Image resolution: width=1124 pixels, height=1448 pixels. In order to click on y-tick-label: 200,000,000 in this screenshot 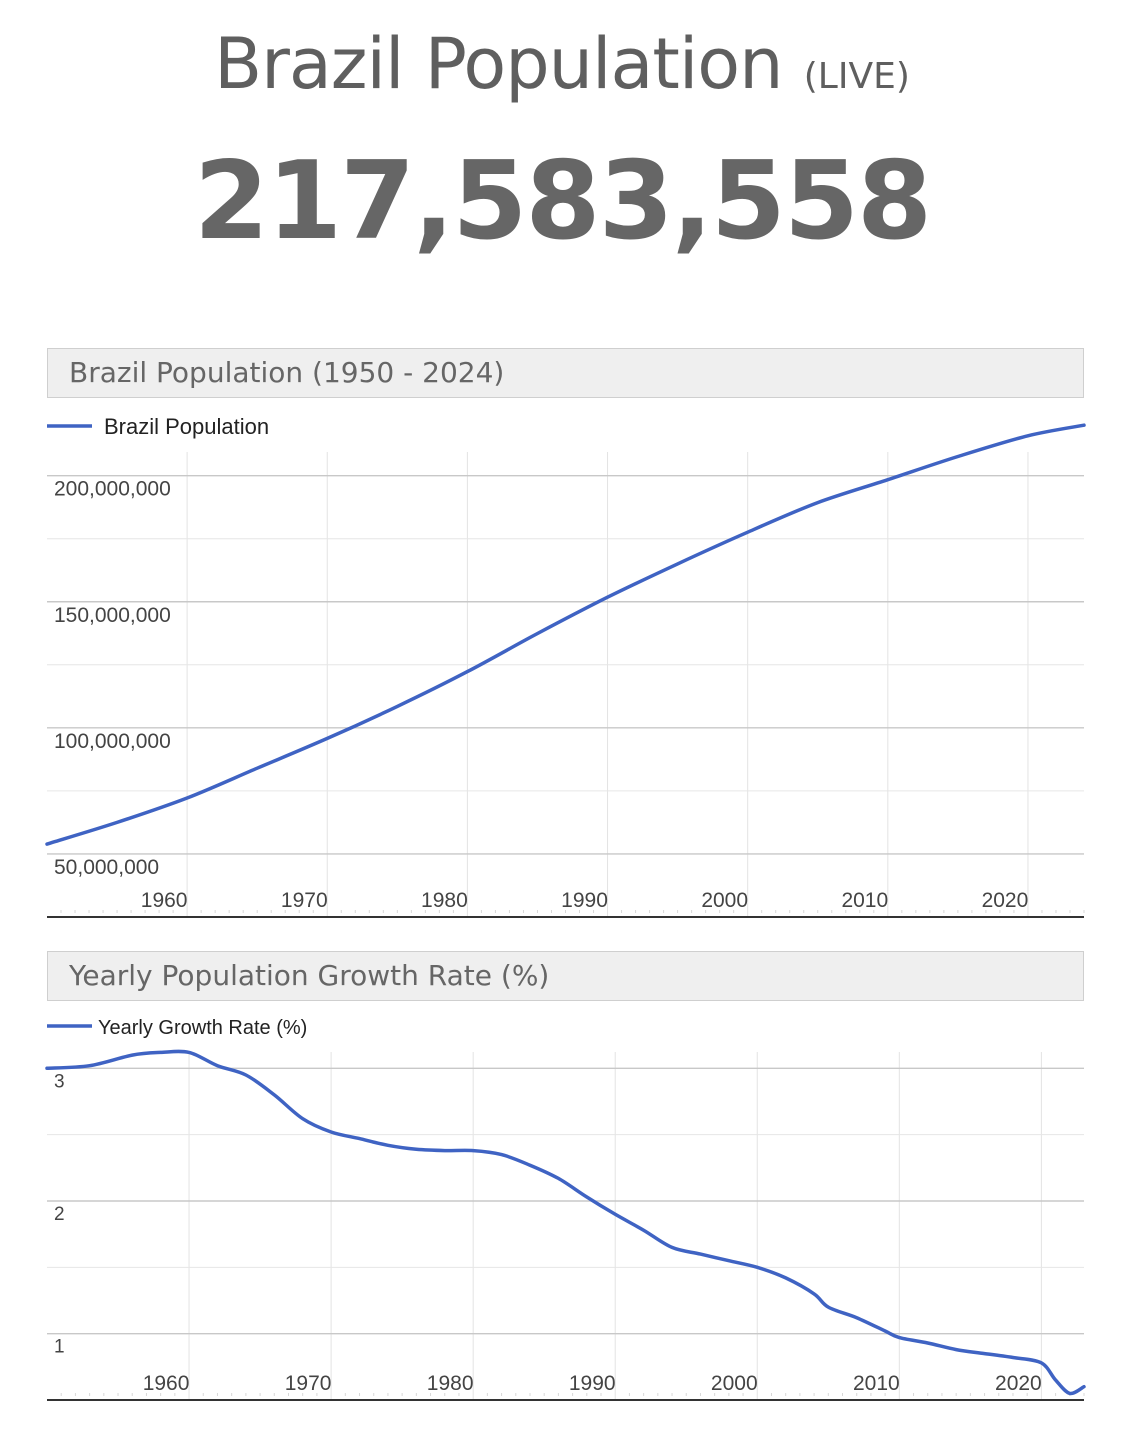, I will do `click(112, 489)`.